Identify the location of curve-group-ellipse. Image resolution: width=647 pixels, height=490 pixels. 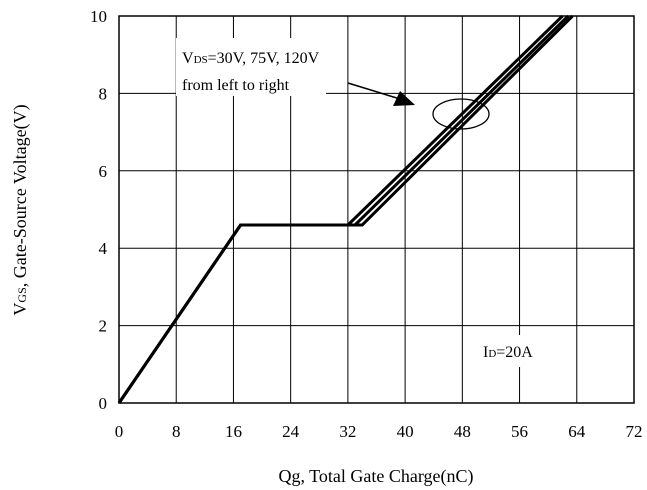
(461, 114).